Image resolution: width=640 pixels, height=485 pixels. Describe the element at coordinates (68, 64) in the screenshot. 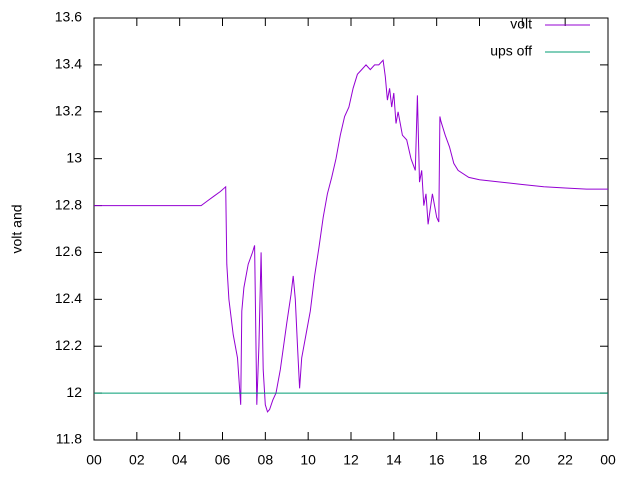

I see `y-tick-label: 13.4` at that location.